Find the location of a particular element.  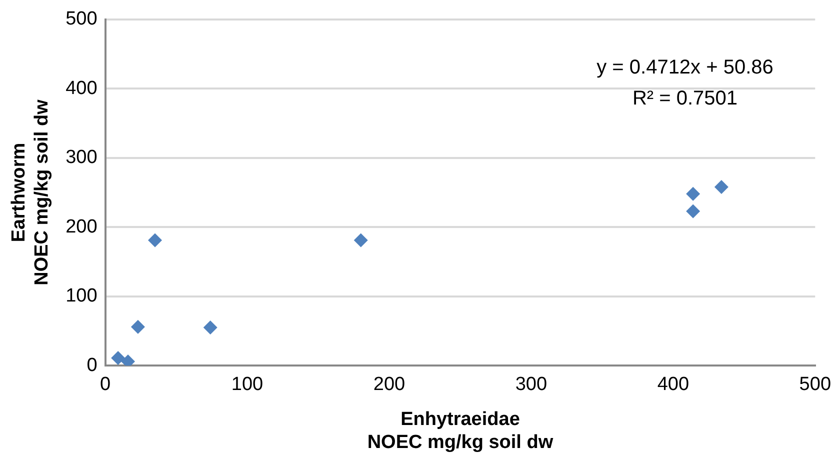

y-tick-label: 300 is located at coordinates (82, 157).